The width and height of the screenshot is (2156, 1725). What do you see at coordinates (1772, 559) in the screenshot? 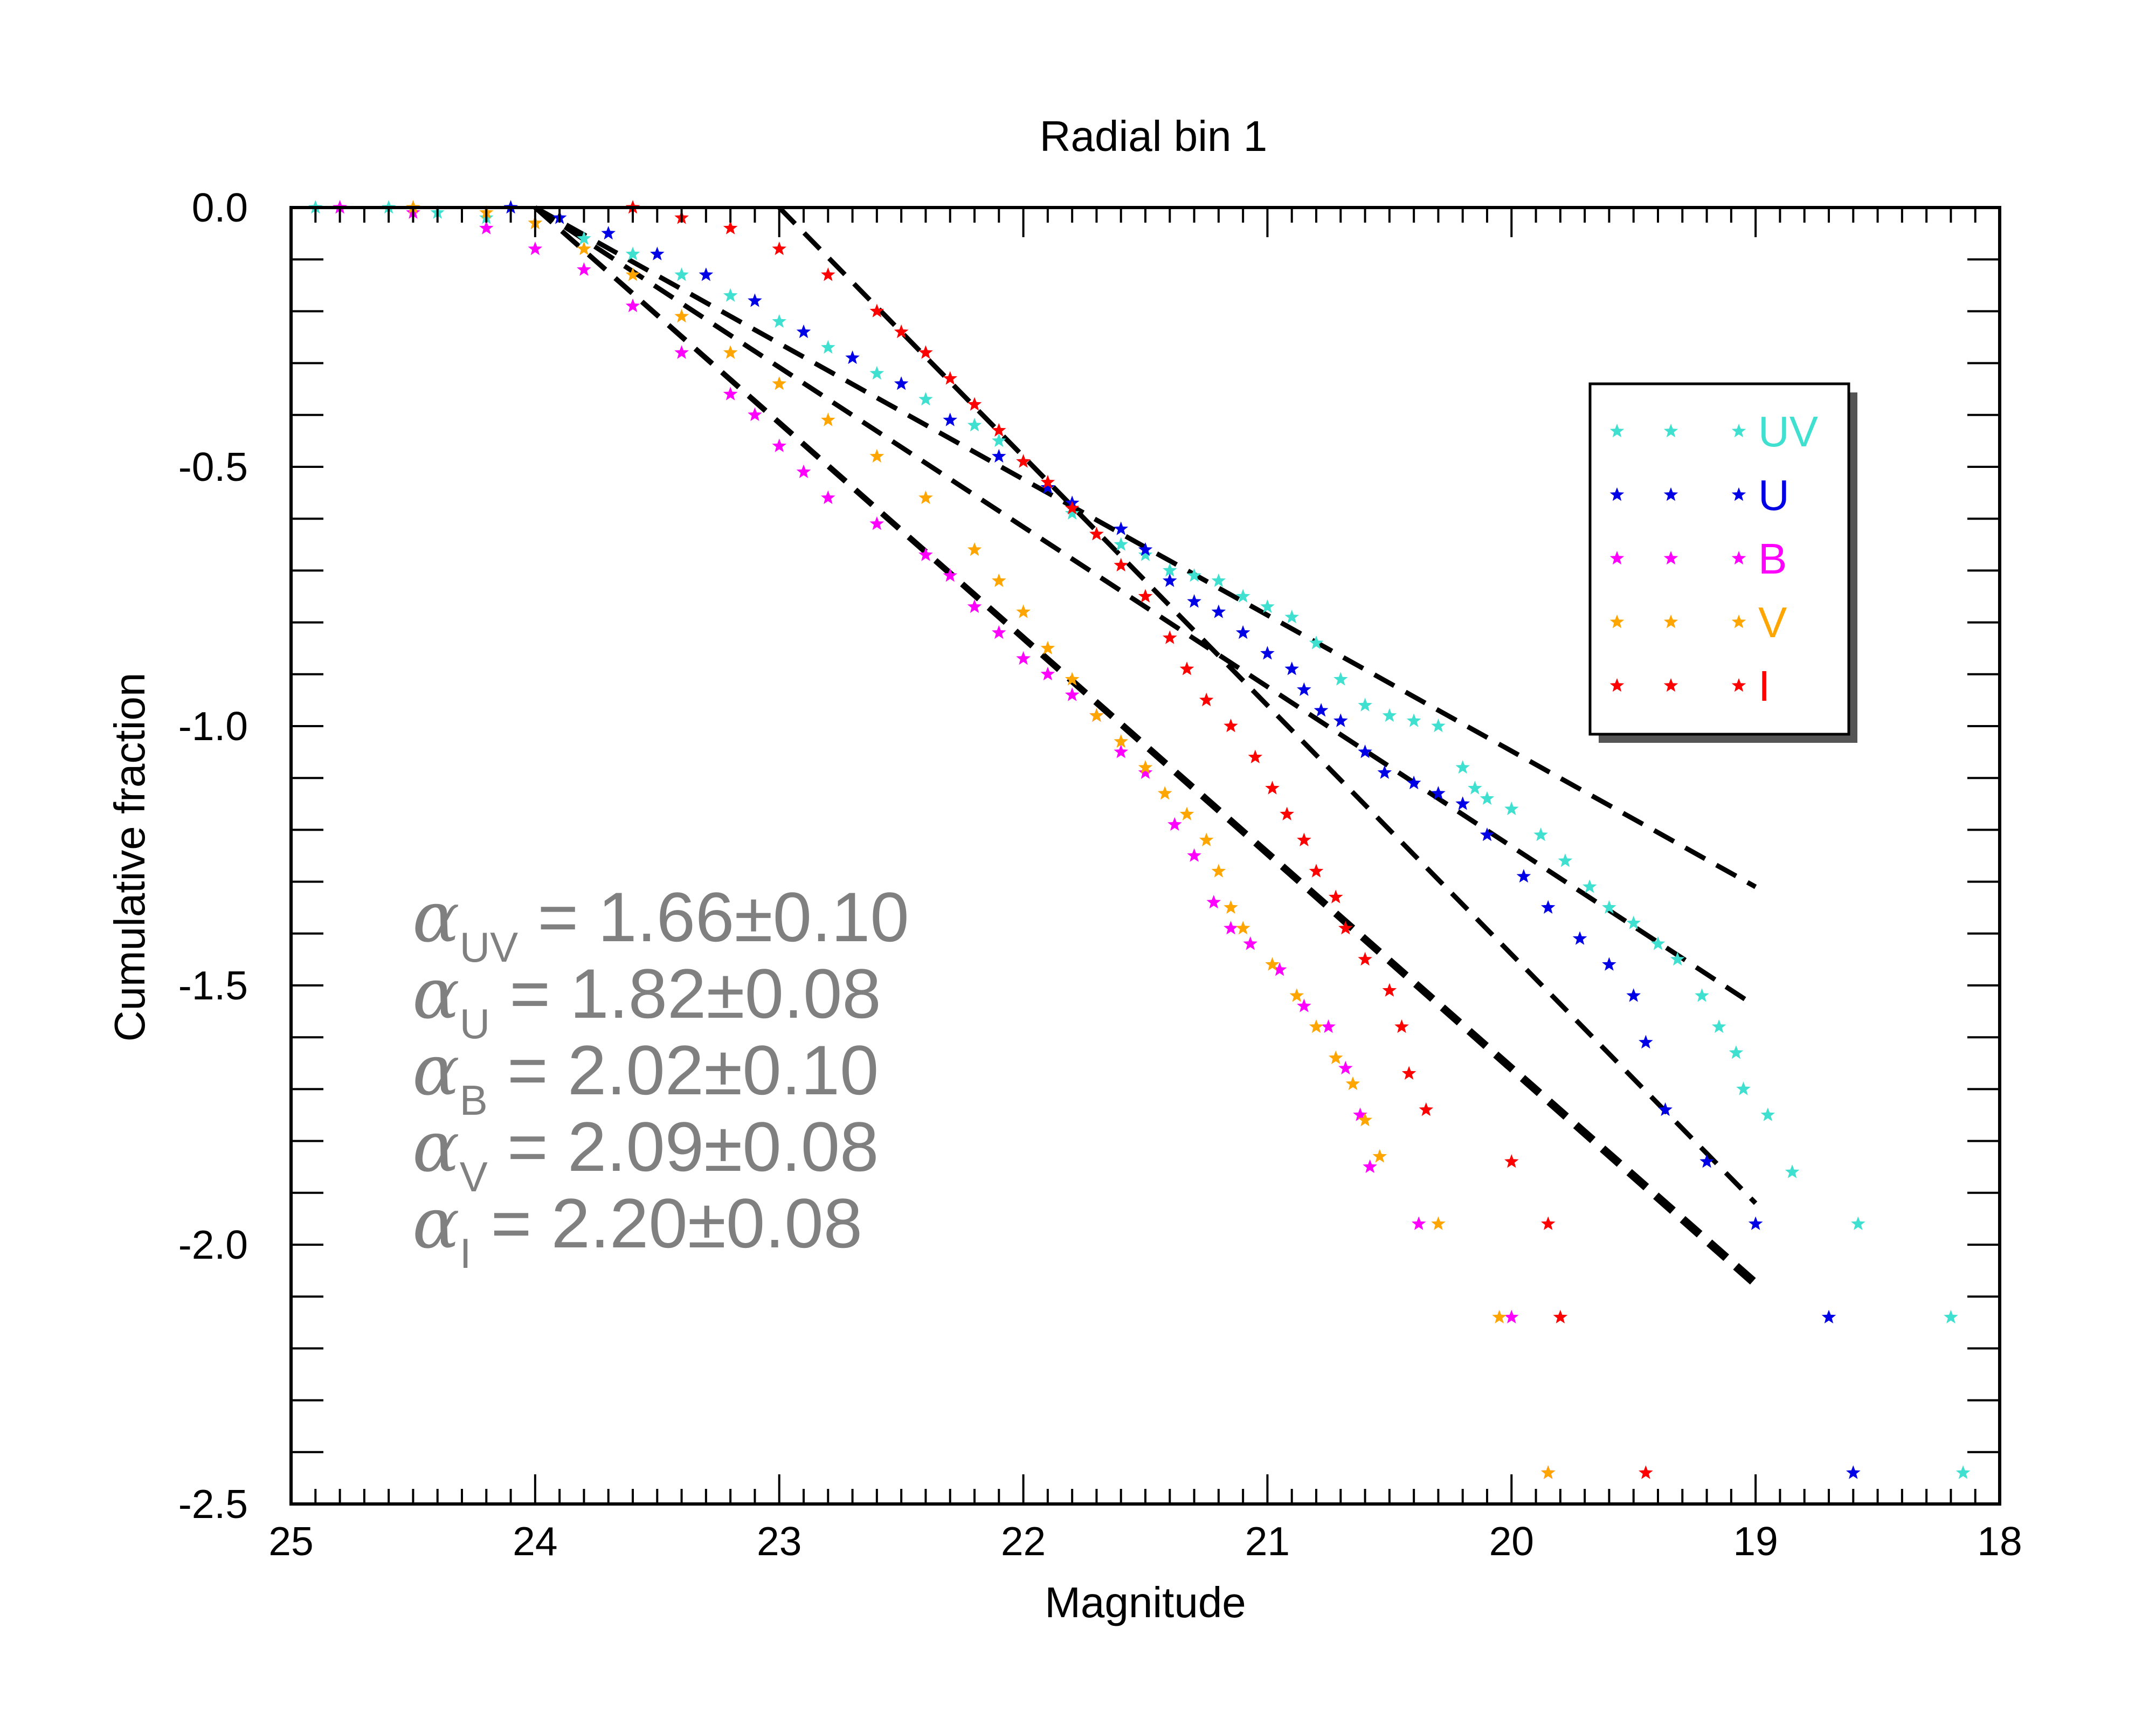
I see `legend-label: B` at bounding box center [1772, 559].